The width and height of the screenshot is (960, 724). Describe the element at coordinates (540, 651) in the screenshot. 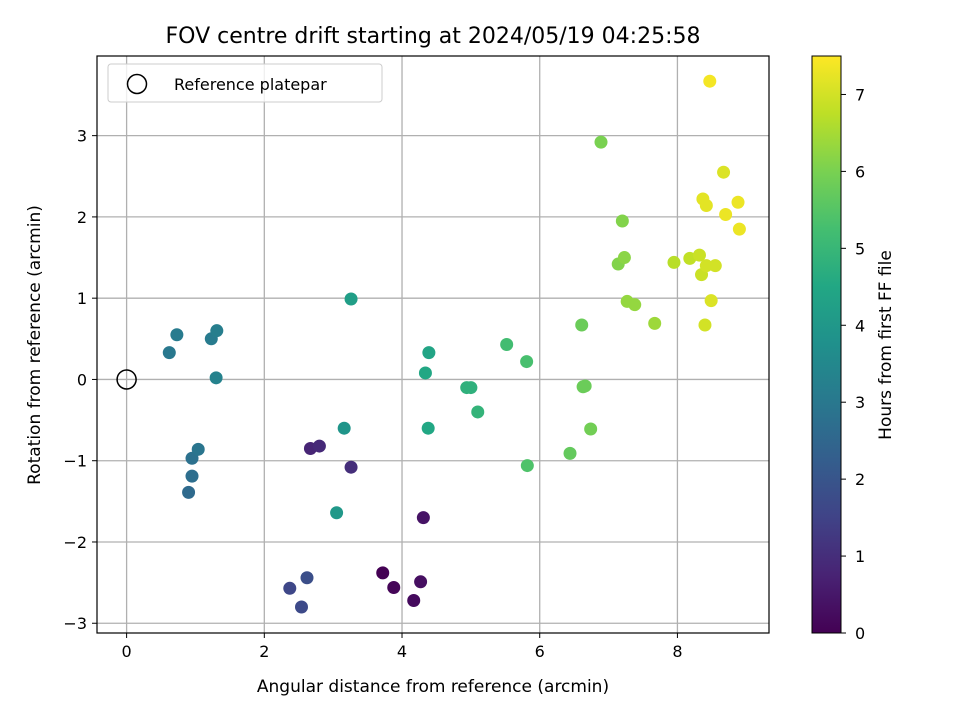

I see `x-tick-label: 6` at that location.